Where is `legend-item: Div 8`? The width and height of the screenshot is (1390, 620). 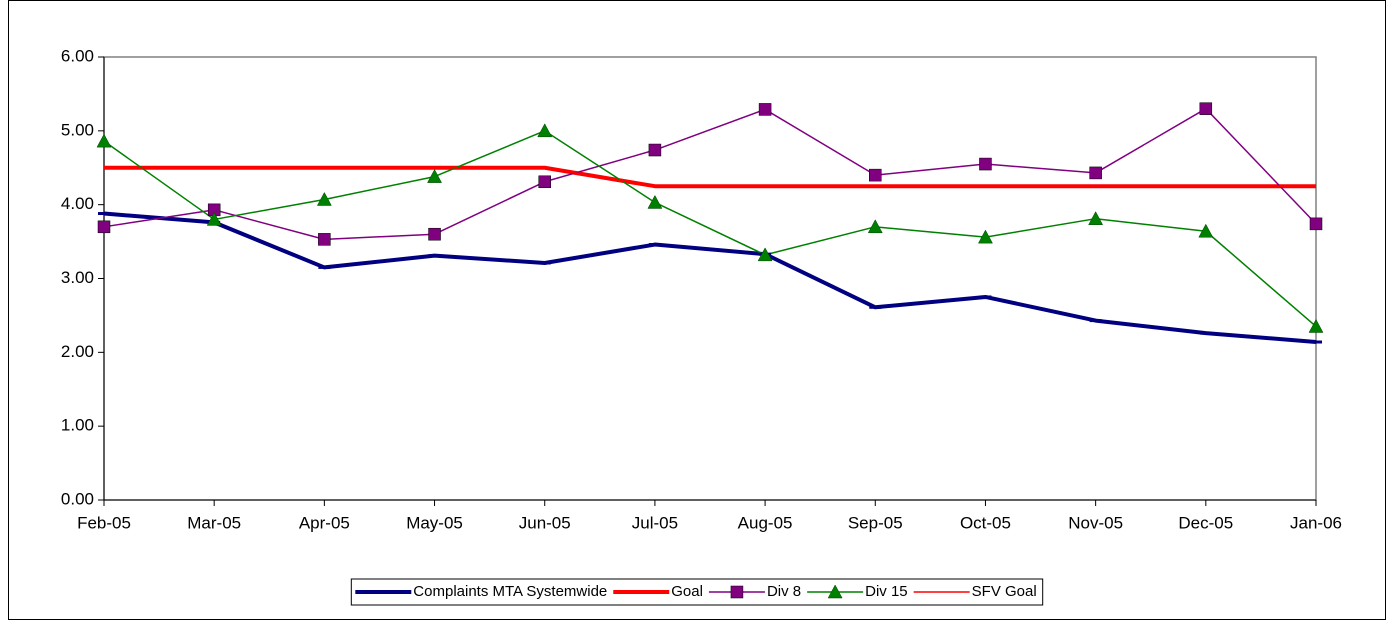
legend-item: Div 8 is located at coordinates (754, 591).